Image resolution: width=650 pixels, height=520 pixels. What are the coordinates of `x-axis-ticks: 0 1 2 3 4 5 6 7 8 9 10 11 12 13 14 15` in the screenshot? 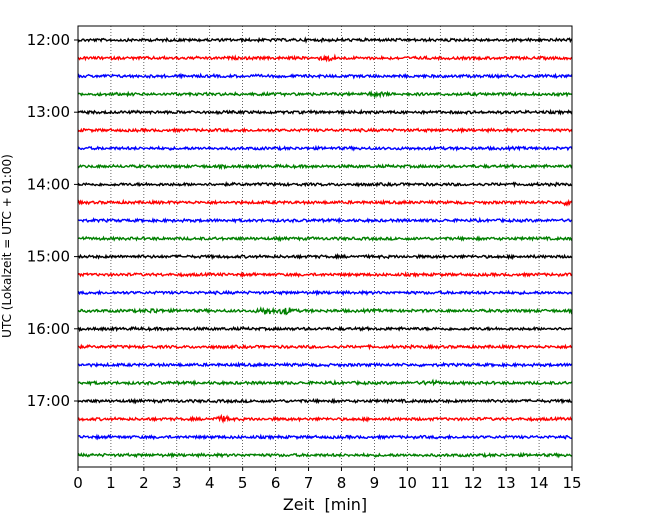 It's located at (327, 479).